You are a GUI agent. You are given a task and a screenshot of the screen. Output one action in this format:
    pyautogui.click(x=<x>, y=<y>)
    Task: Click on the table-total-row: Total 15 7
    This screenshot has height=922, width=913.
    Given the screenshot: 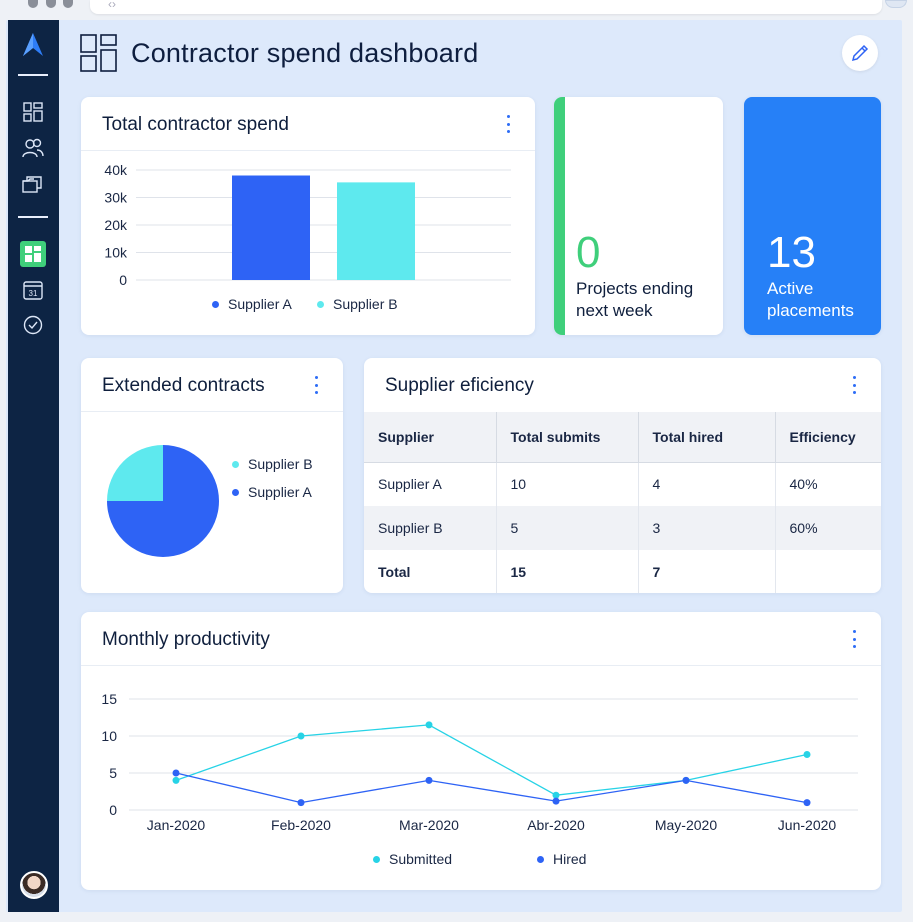 What is the action you would take?
    pyautogui.click(x=622, y=571)
    